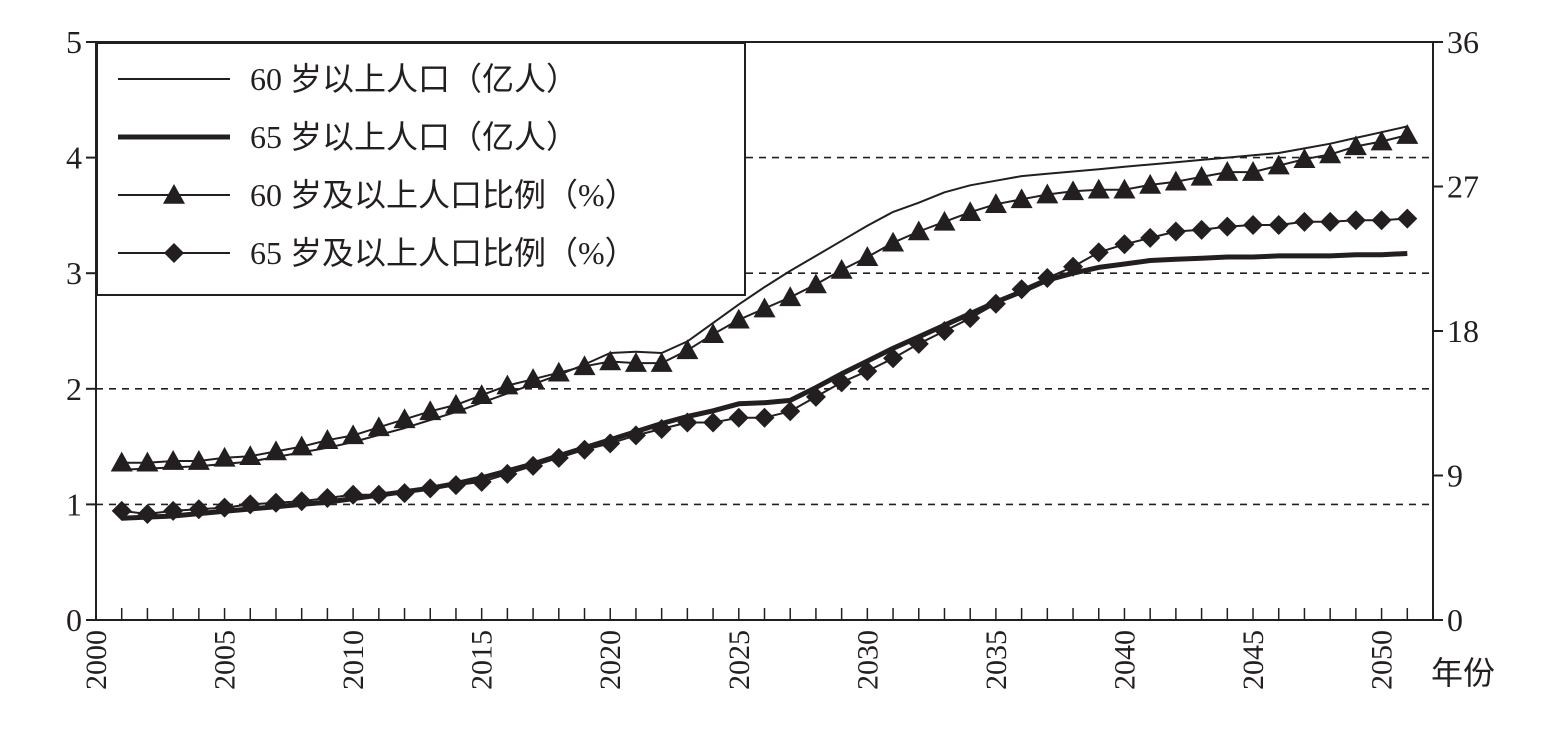 This screenshot has width=1547, height=730. What do you see at coordinates (74, 504) in the screenshot?
I see `left-tick-label: 1` at bounding box center [74, 504].